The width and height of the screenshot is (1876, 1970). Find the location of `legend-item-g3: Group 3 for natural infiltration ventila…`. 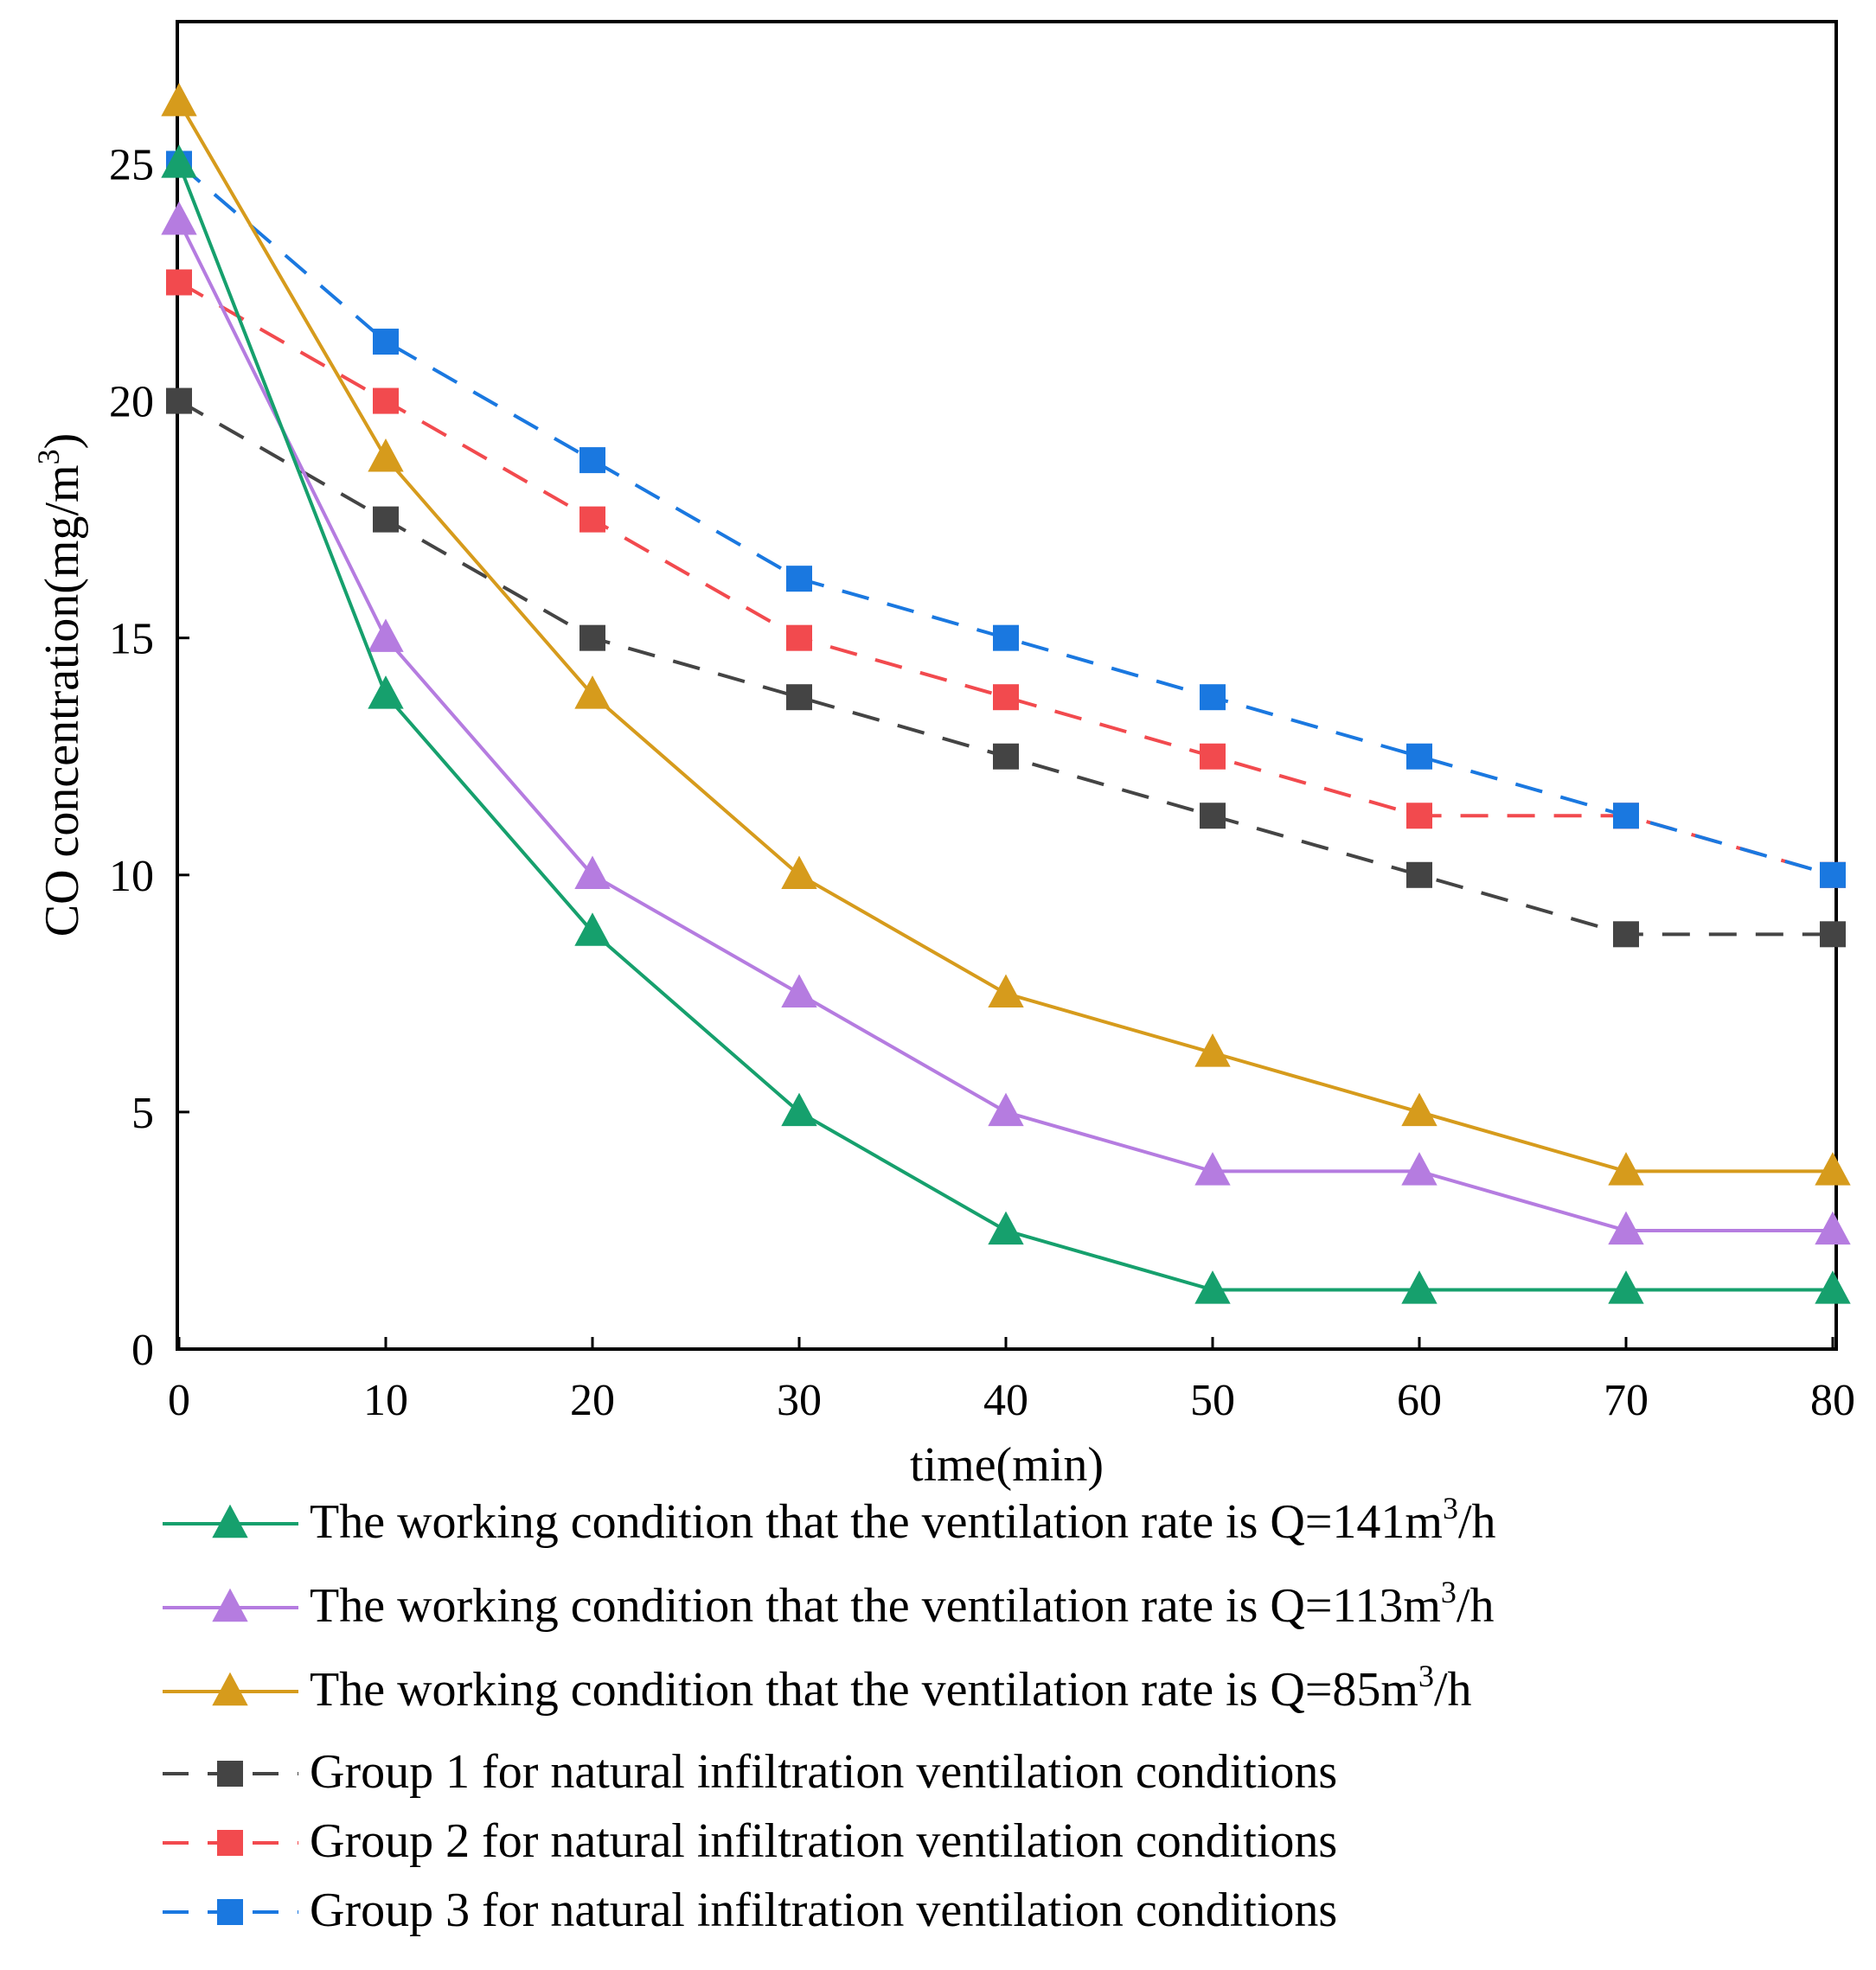

legend-item-g3: Group 3 for natural infiltration ventila… is located at coordinates (750, 1910).